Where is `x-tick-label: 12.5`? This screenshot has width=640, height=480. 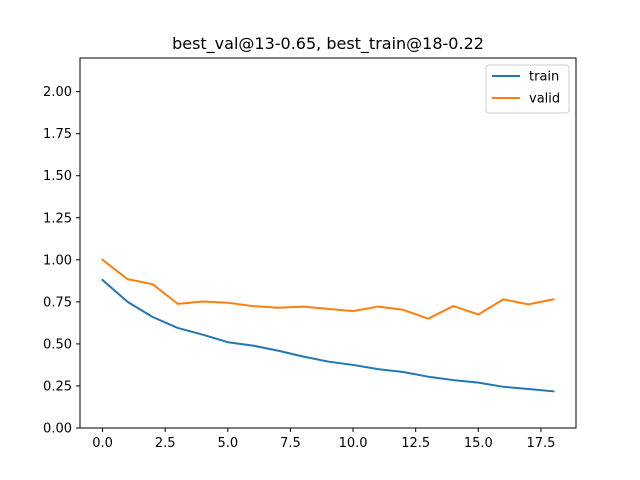 x-tick-label: 12.5 is located at coordinates (415, 443).